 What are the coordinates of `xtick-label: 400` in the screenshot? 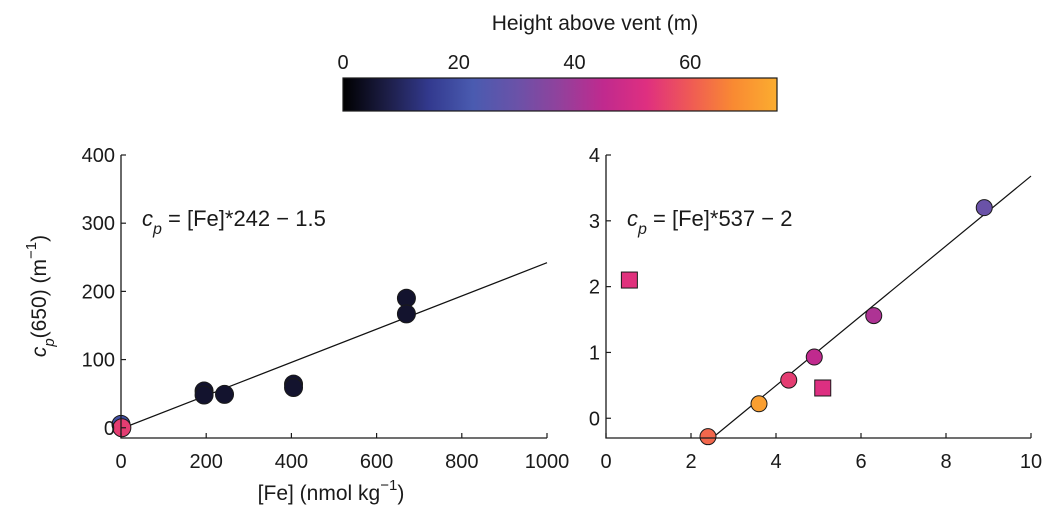 It's located at (291, 462).